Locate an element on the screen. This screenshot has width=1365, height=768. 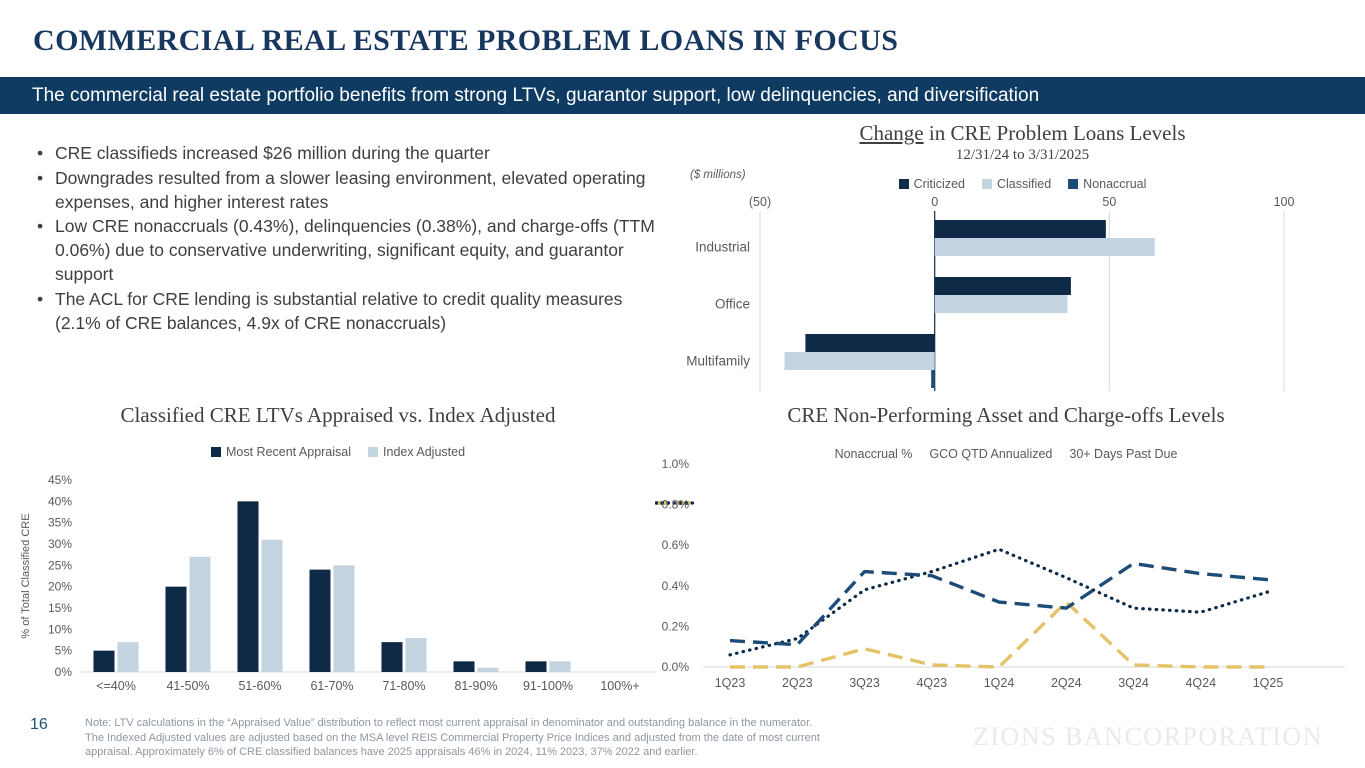
x-tick-label: 1Q24 is located at coordinates (999, 683).